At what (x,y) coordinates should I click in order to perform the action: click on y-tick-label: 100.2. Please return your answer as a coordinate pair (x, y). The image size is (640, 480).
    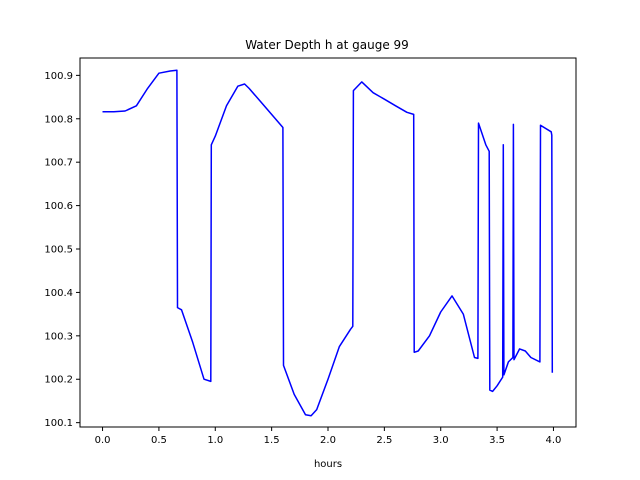
    Looking at the image, I should click on (58, 380).